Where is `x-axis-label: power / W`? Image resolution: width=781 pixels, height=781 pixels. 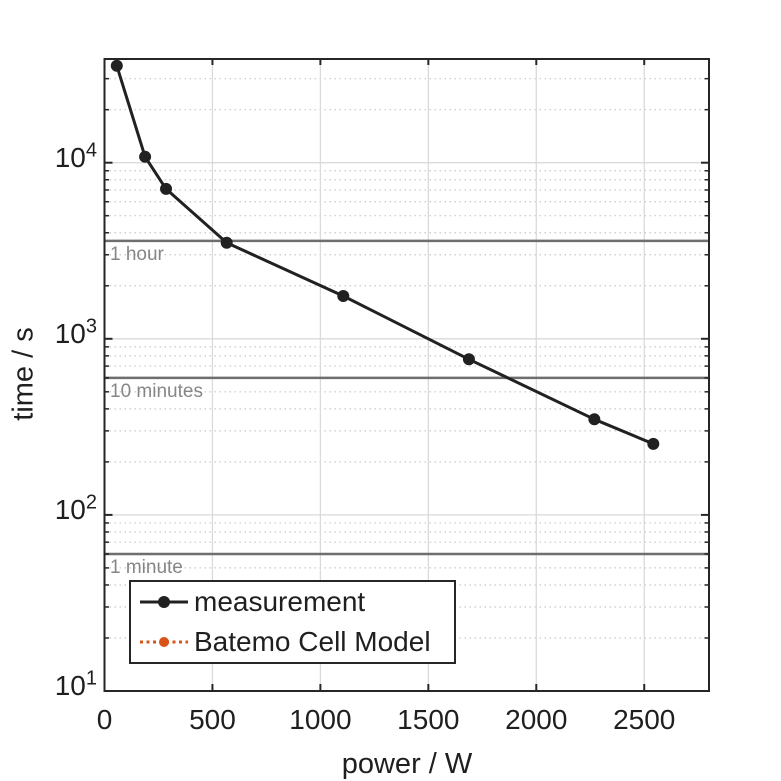
x-axis-label: power / W is located at coordinates (407, 764).